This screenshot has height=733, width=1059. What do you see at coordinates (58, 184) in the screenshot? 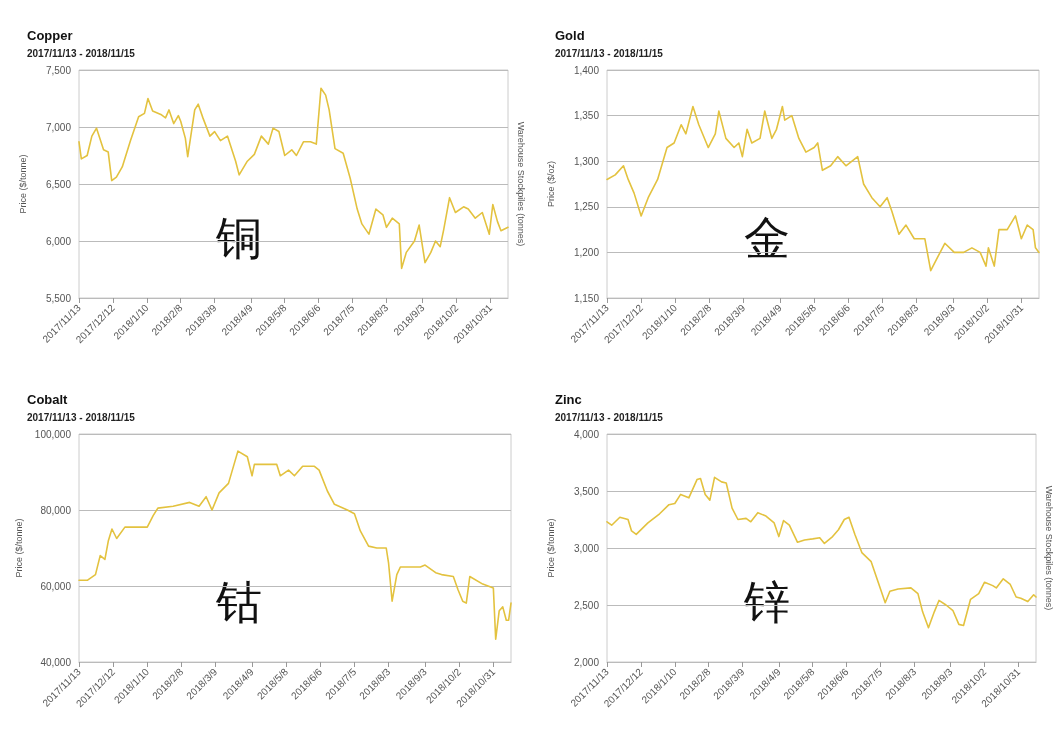
I see `y-tick-label: 6,500` at bounding box center [58, 184].